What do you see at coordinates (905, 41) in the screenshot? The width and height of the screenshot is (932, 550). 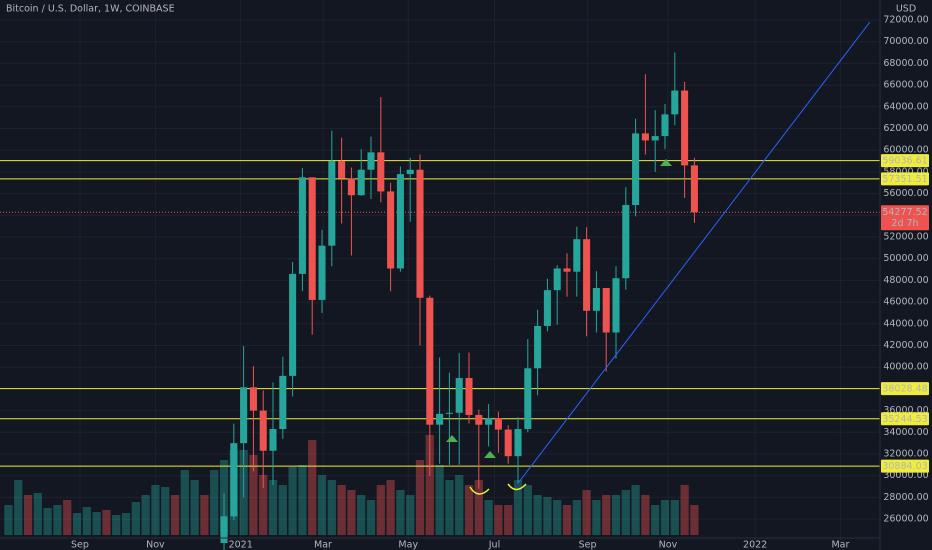 I see `y-tick-label: 70000.00` at bounding box center [905, 41].